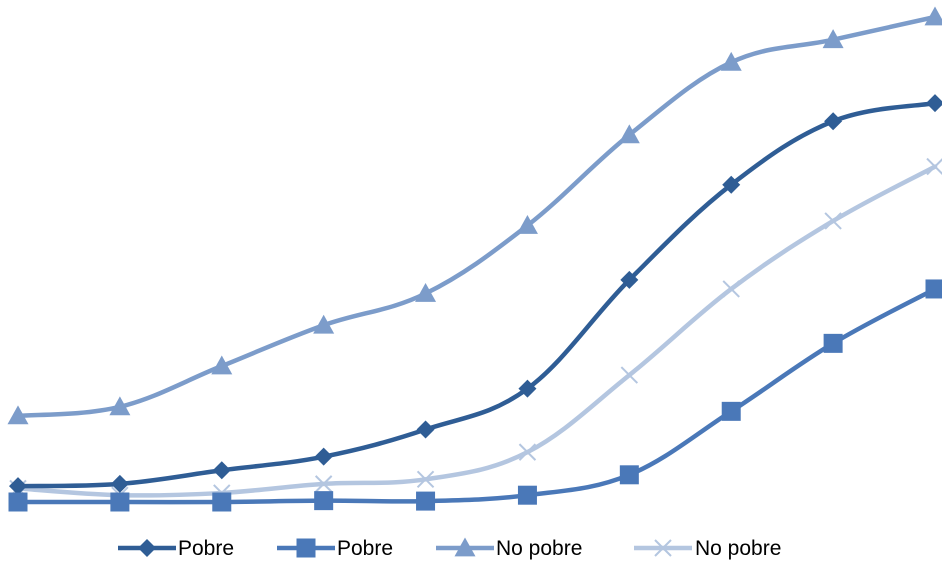 This screenshot has height=563, width=942. Describe the element at coordinates (663, 548) in the screenshot. I see `legend-marker-x` at that location.